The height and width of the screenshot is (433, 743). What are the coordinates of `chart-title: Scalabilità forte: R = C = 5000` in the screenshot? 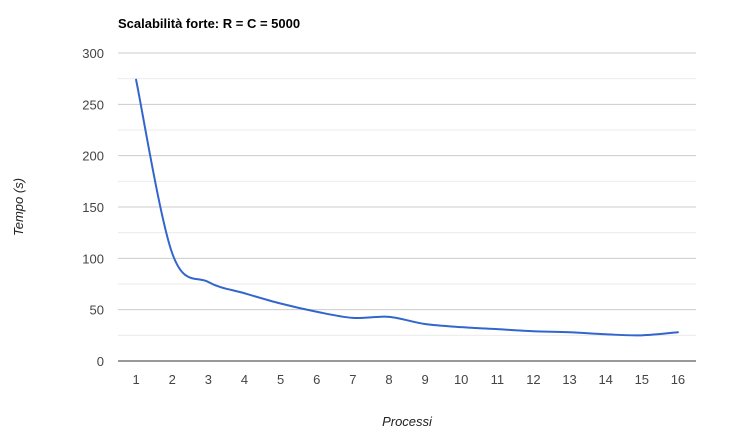 It's located at (209, 23).